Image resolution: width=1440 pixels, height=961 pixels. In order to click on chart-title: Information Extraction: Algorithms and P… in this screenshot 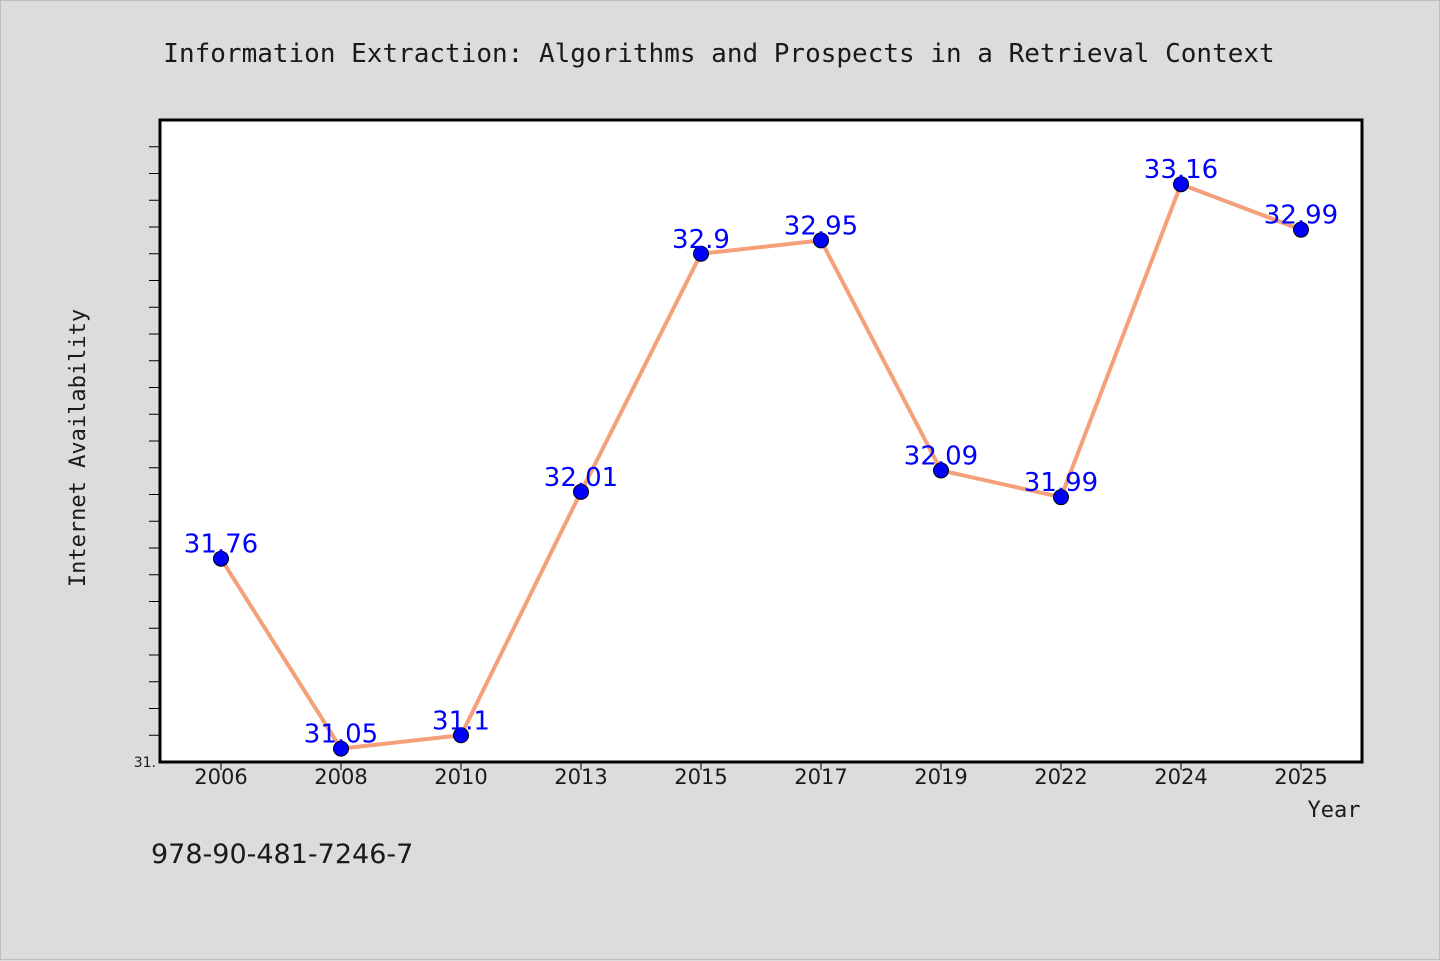, I will do `click(718, 54)`.